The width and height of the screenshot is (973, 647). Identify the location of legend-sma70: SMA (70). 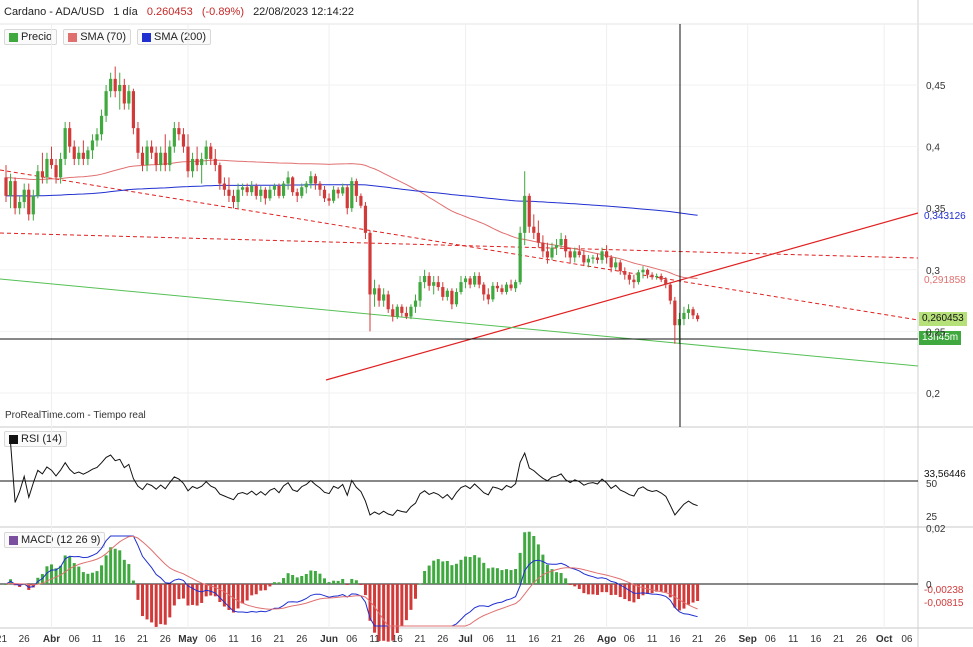
(97, 37).